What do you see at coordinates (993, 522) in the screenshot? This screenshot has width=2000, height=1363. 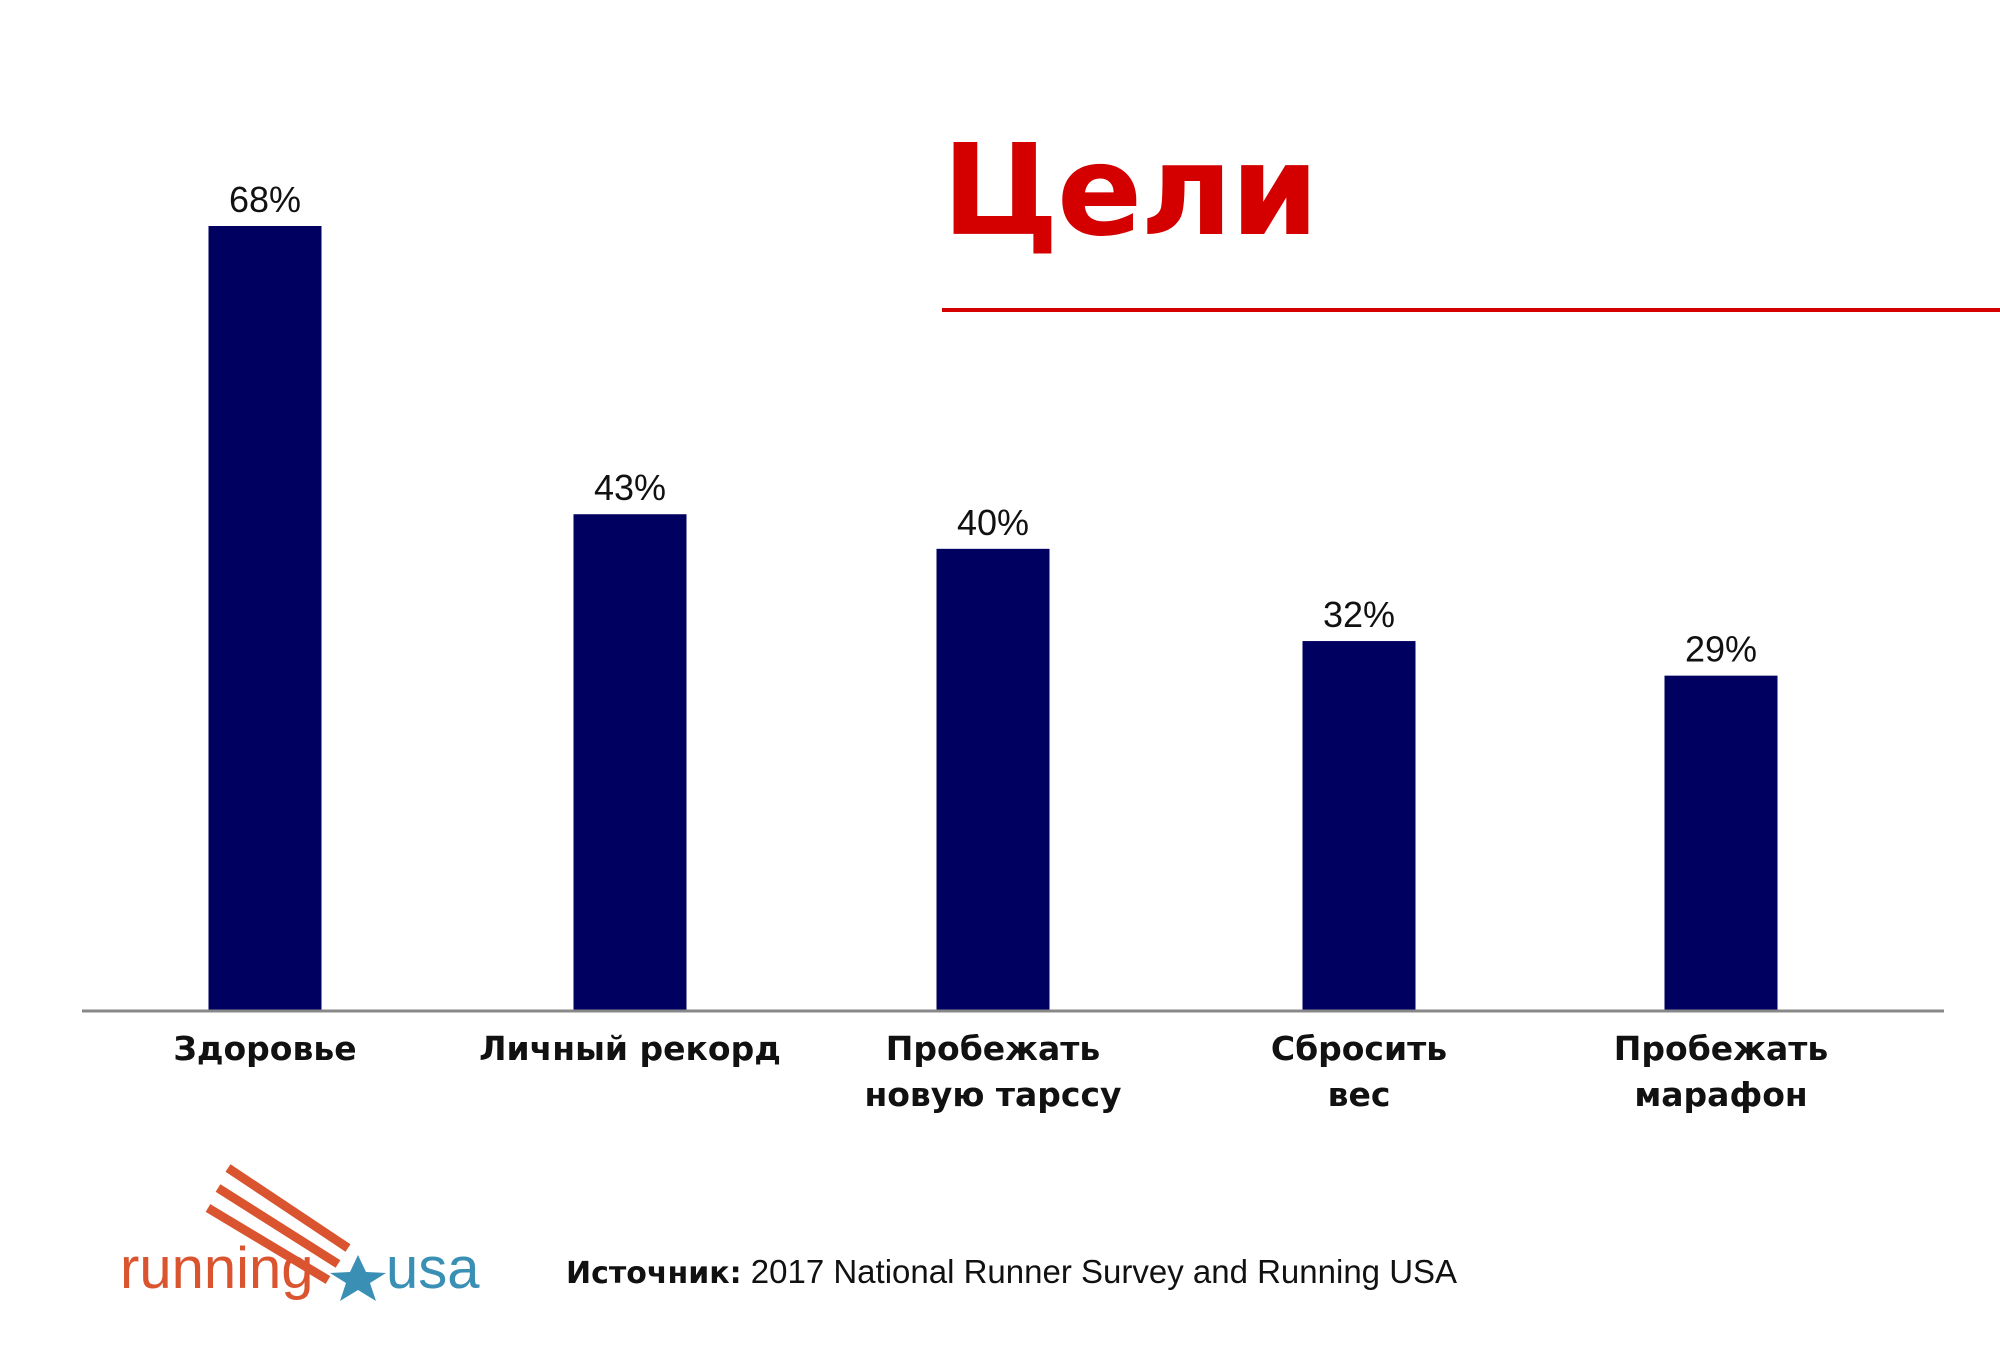 I see `value-label-3: 40%` at bounding box center [993, 522].